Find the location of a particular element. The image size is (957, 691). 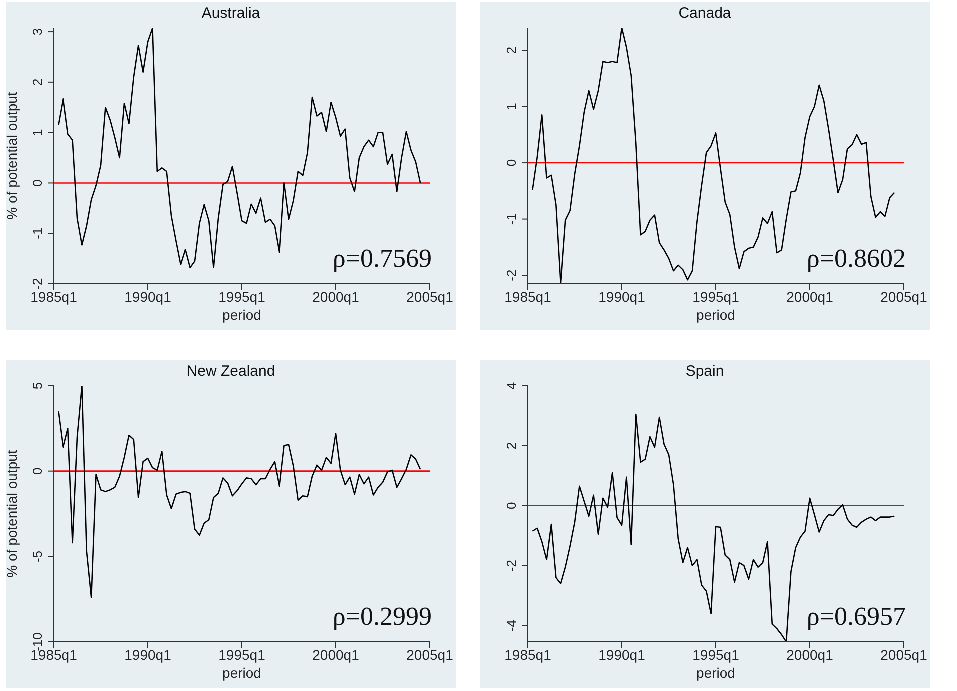

y-tick-label: 5 is located at coordinates (37, 386).